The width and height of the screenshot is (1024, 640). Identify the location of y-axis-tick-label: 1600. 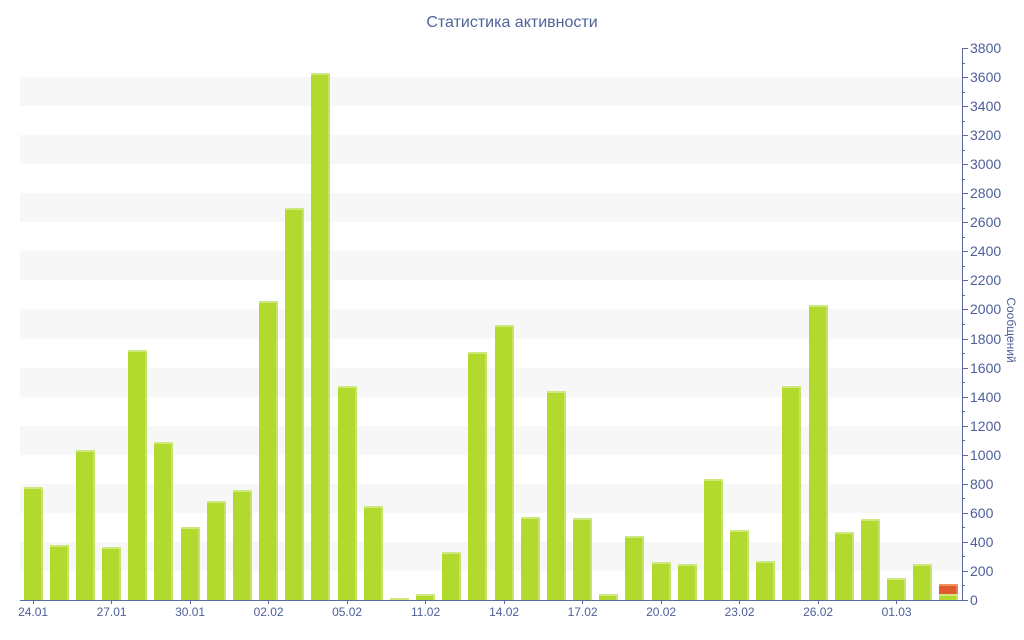
(986, 367).